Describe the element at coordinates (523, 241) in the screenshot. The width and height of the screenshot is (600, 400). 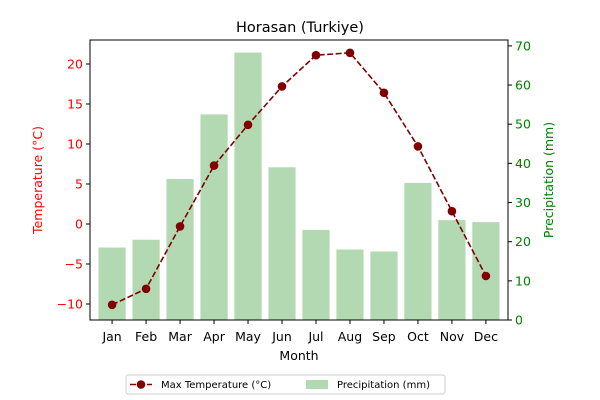
I see `right-tick-label: 20` at that location.